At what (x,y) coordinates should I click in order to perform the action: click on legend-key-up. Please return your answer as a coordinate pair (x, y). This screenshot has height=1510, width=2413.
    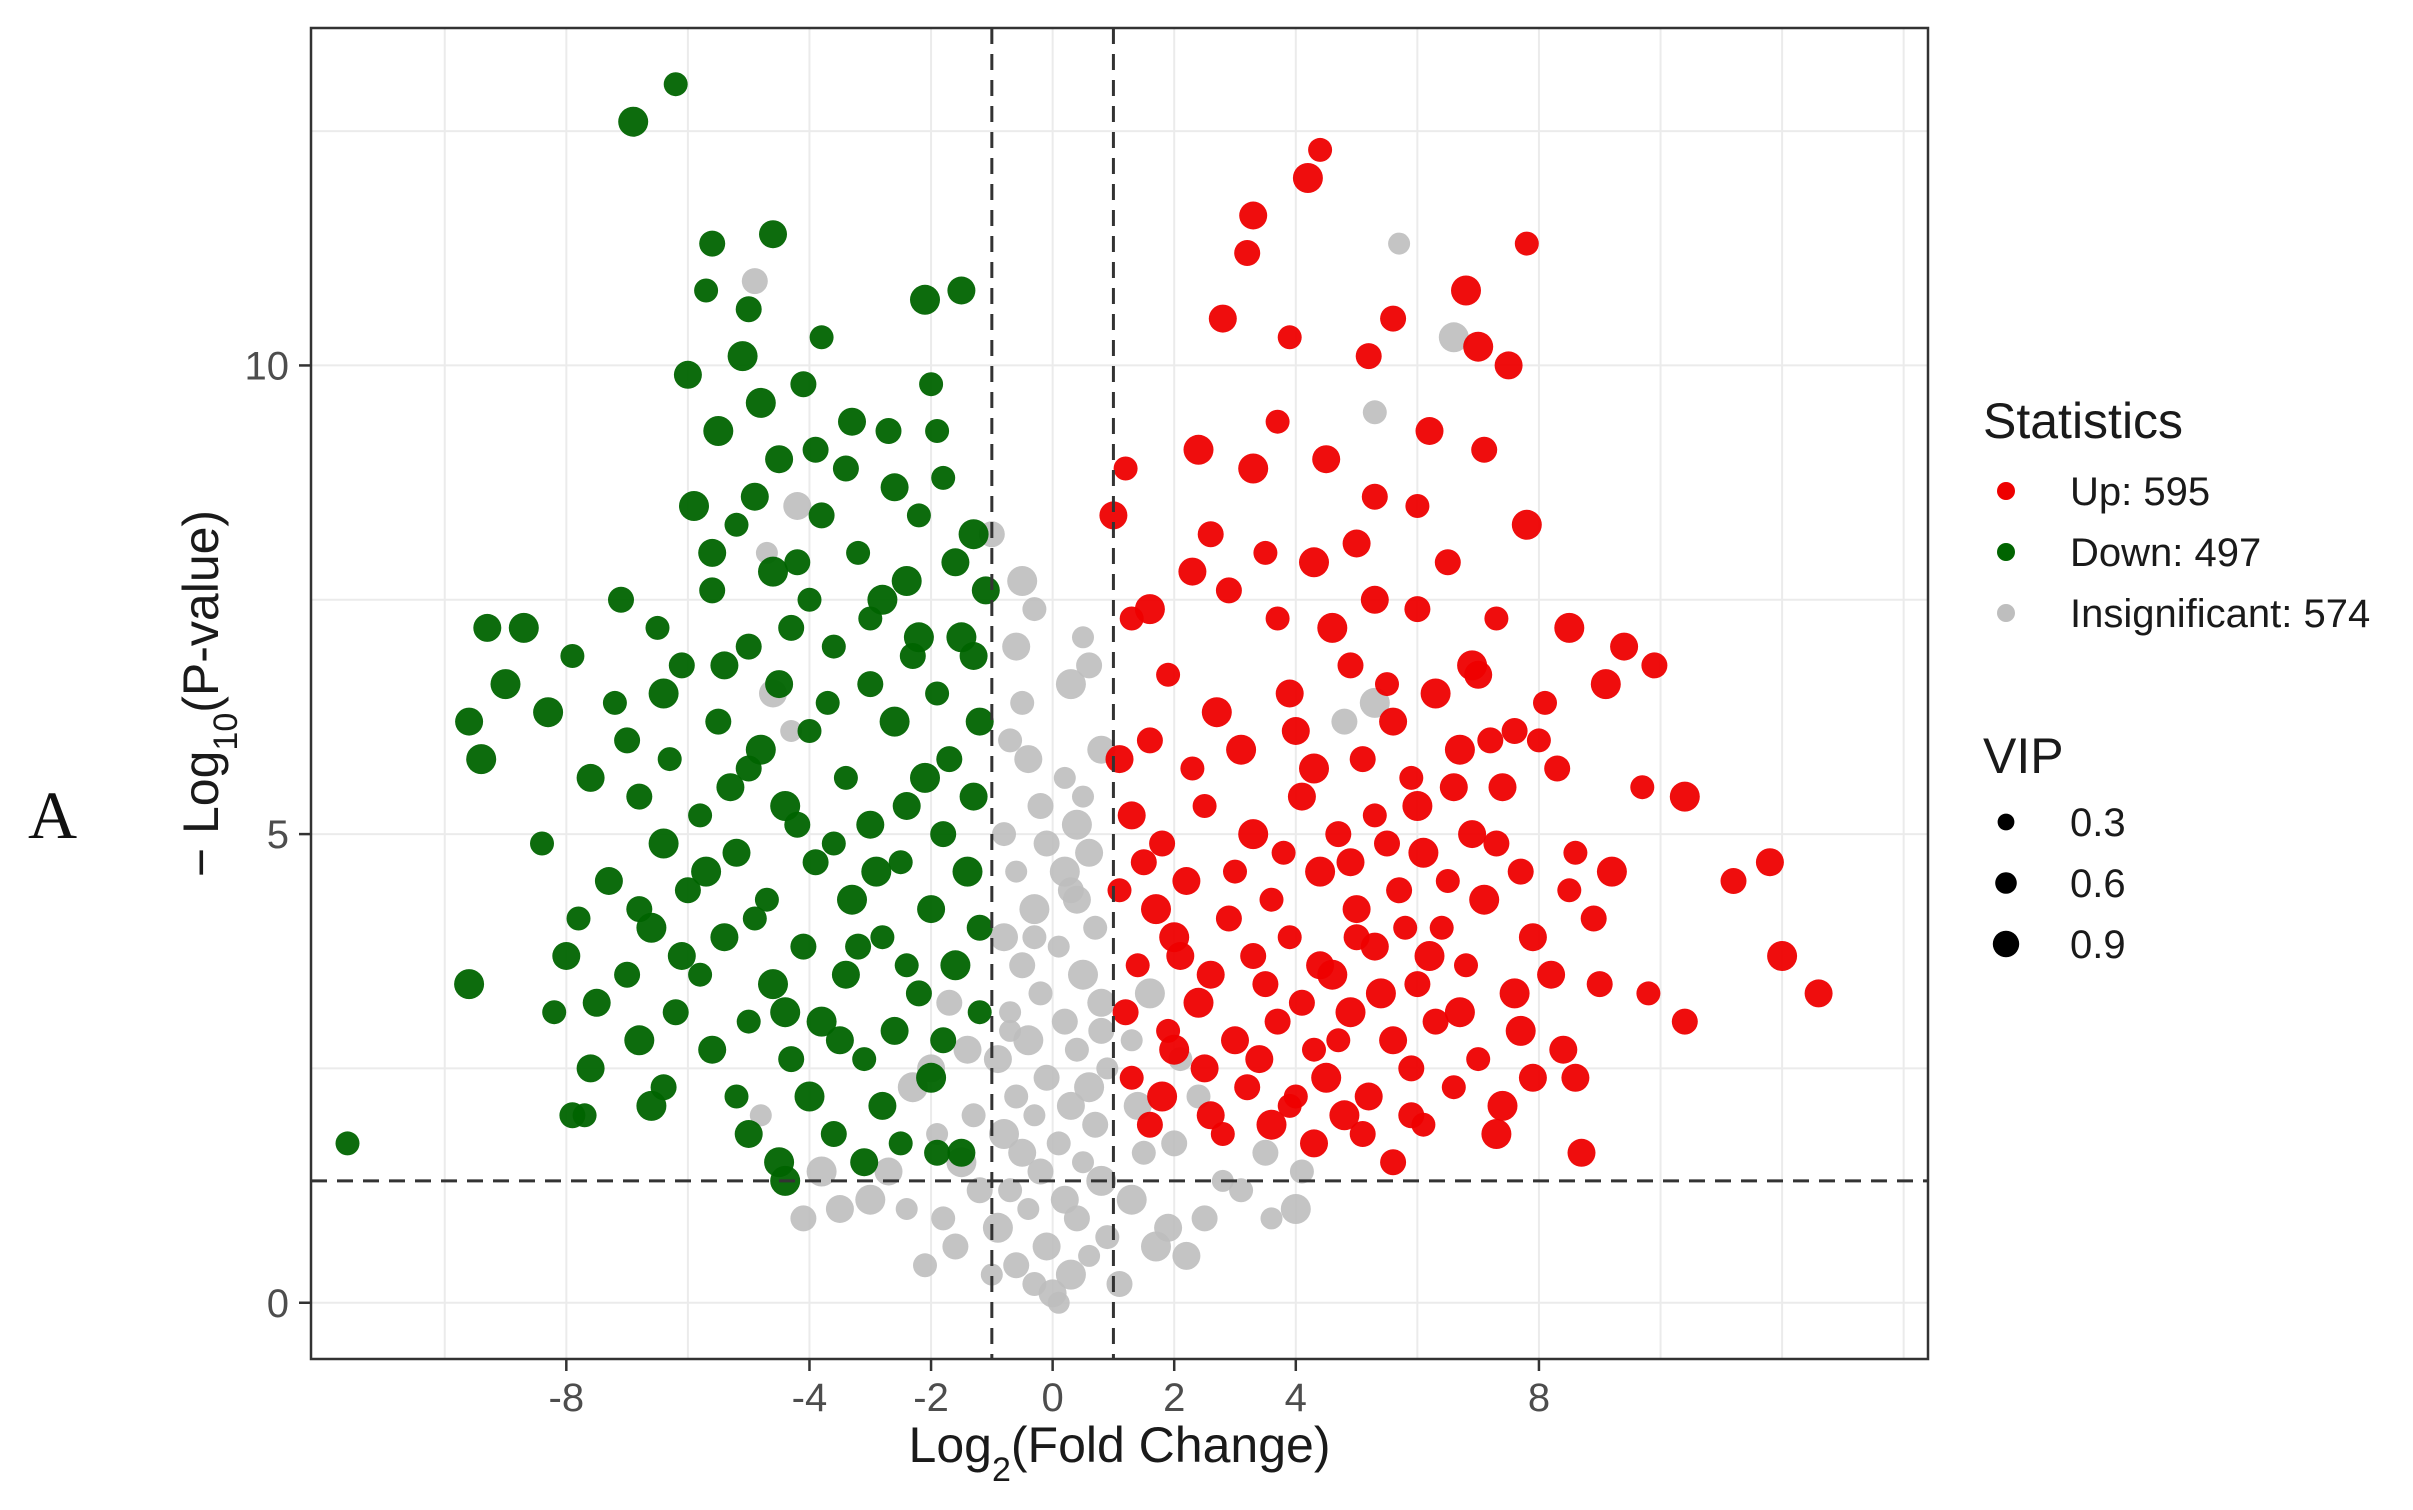
    Looking at the image, I should click on (2006, 491).